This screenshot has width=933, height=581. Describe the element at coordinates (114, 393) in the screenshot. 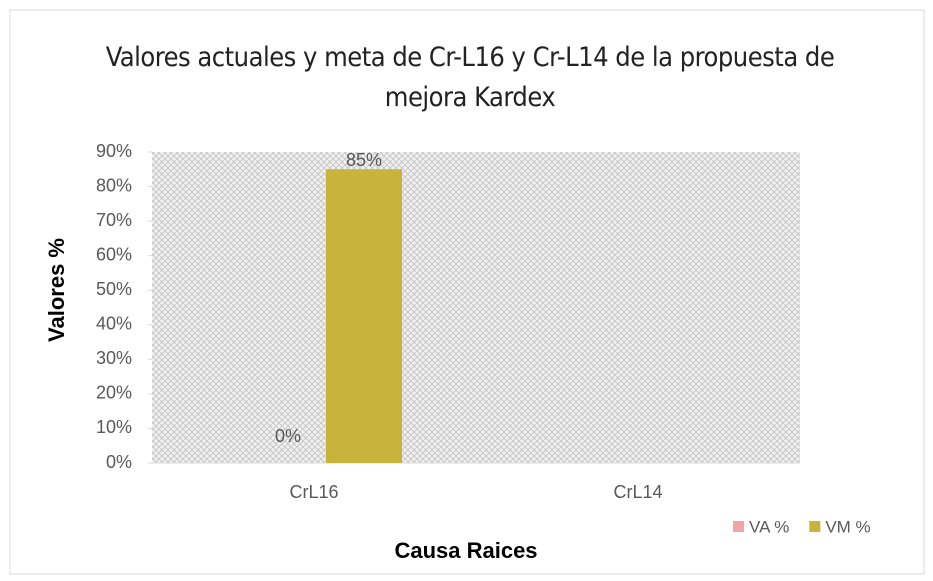

I see `y-tick-label: 20%` at that location.